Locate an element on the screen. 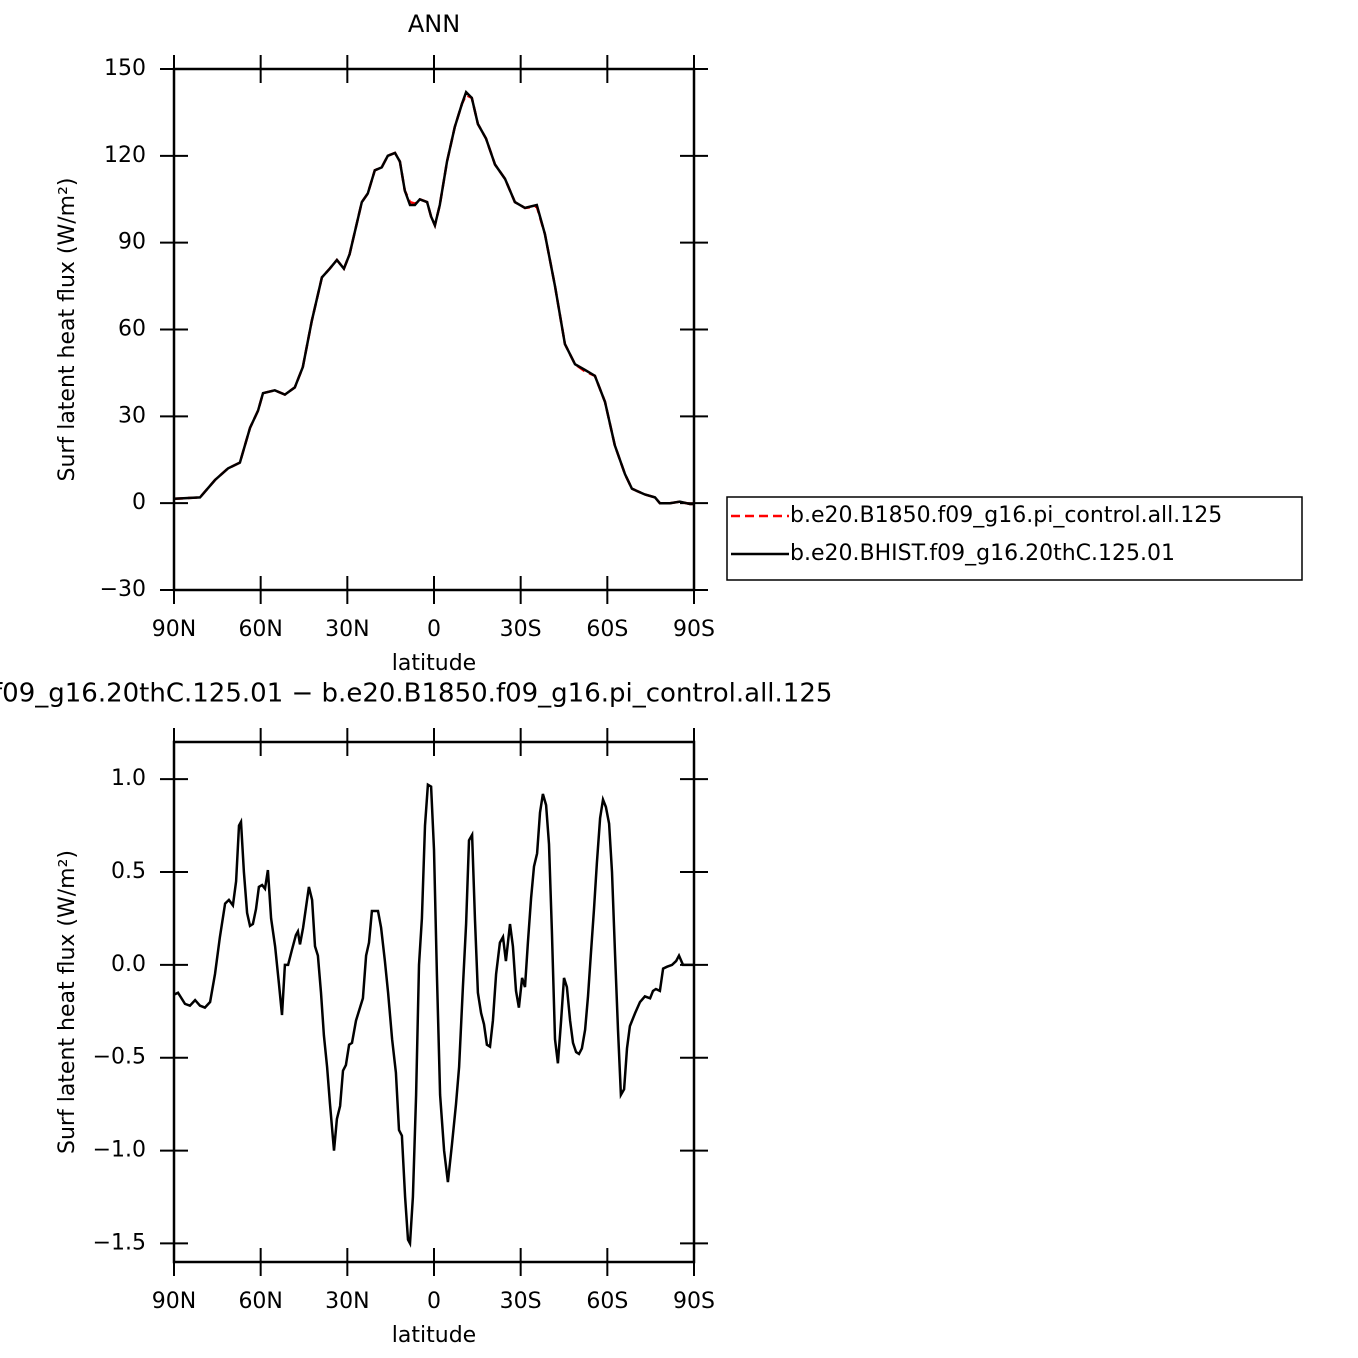  chart-title: ANN is located at coordinates (434, 24).